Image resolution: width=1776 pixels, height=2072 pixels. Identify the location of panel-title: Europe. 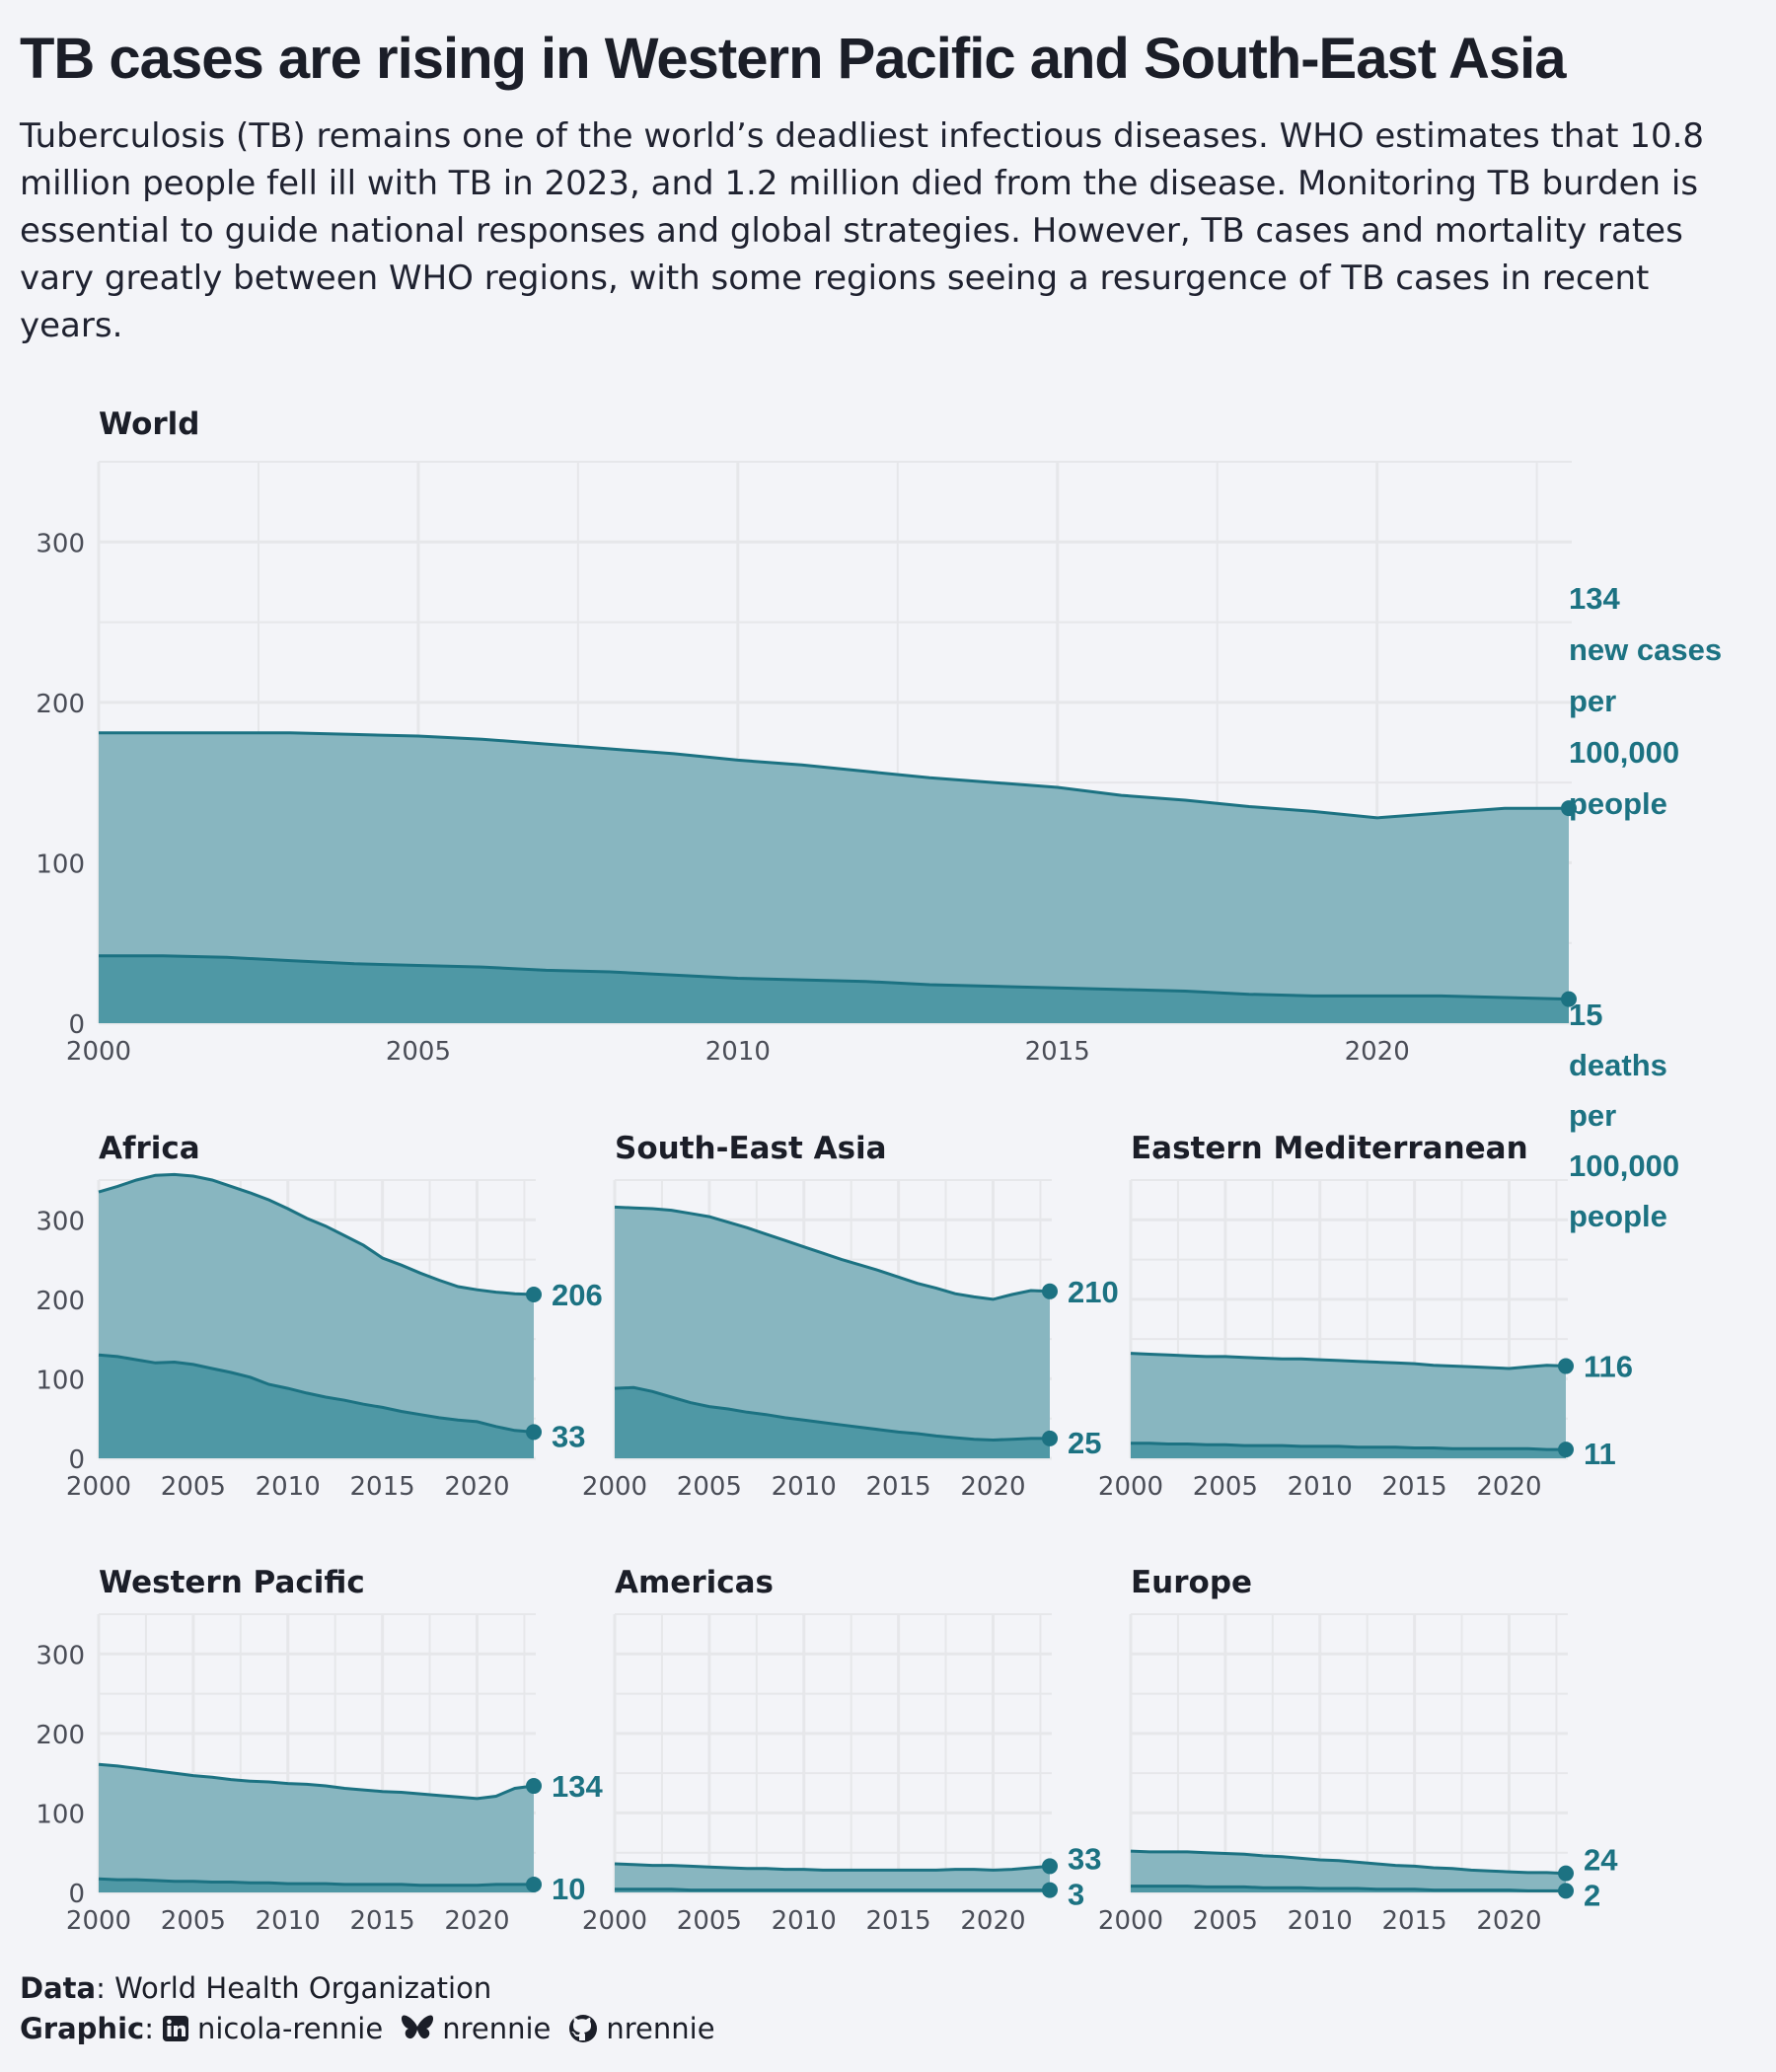
(1192, 1583).